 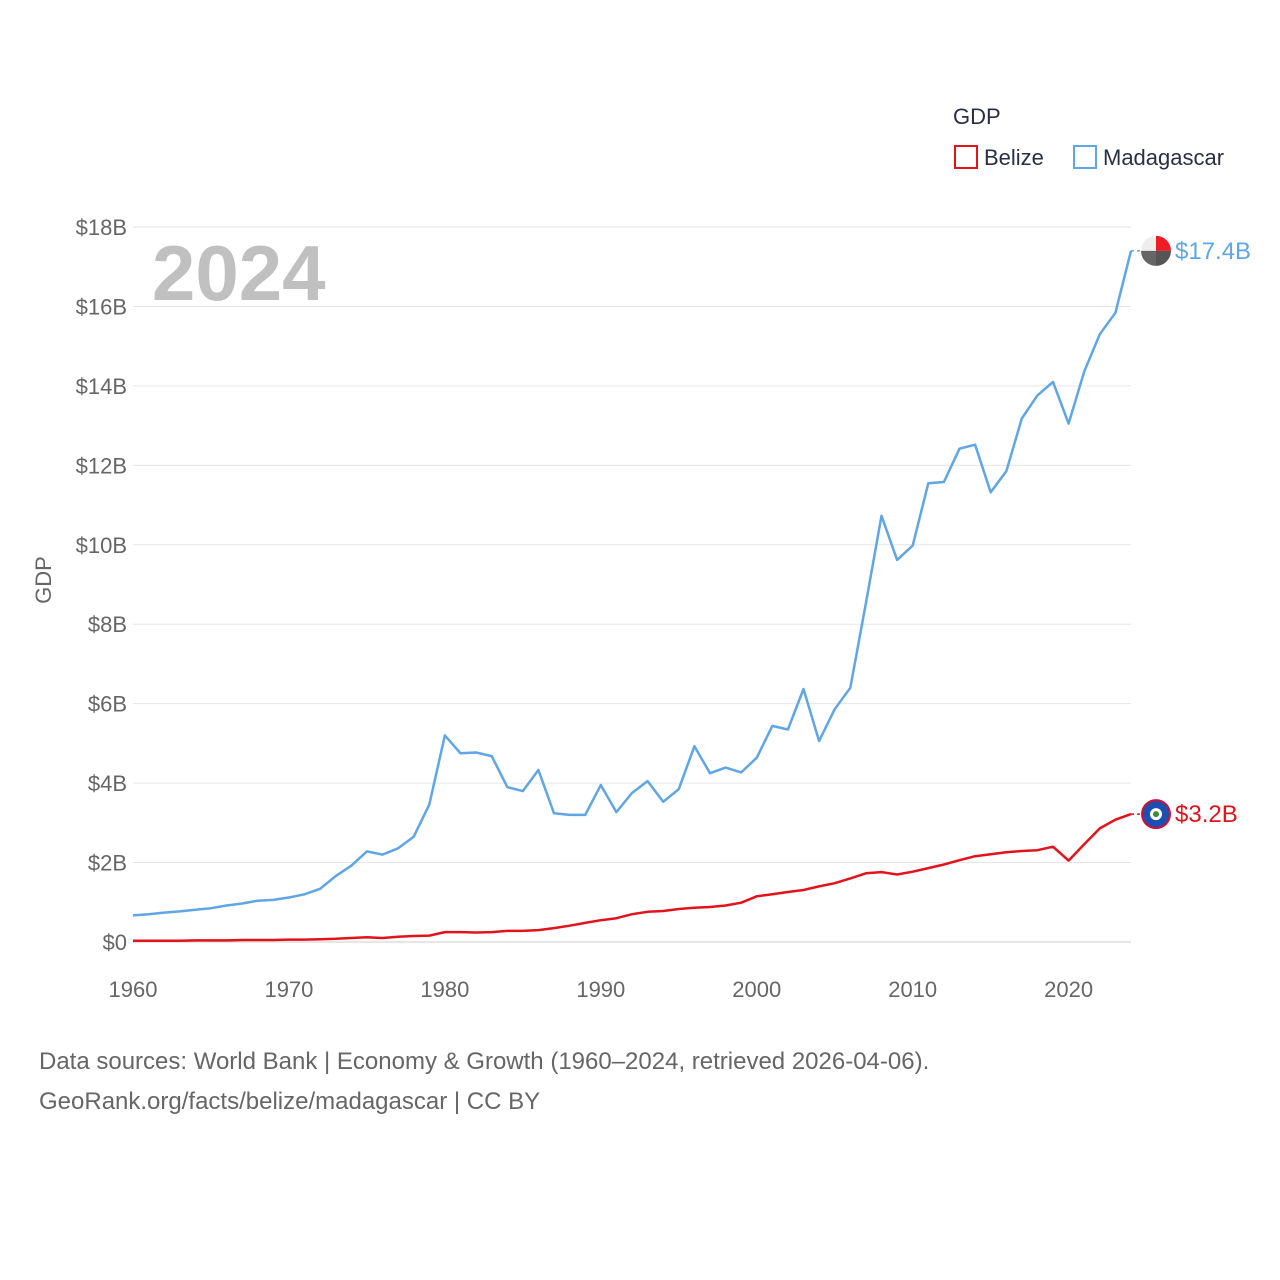 I want to click on end-value-label-belize: $3.2B, so click(x=1206, y=814).